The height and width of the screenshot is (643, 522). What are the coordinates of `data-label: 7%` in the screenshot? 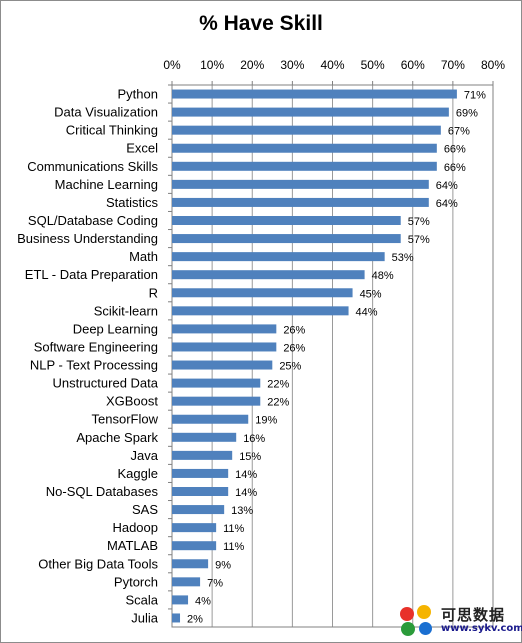 It's located at (215, 583).